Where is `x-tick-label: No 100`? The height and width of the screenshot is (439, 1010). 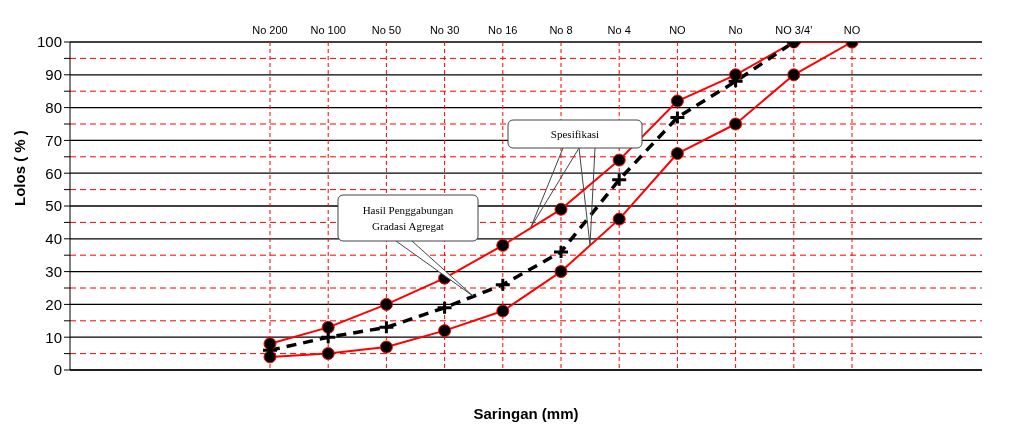 x-tick-label: No 100 is located at coordinates (328, 30).